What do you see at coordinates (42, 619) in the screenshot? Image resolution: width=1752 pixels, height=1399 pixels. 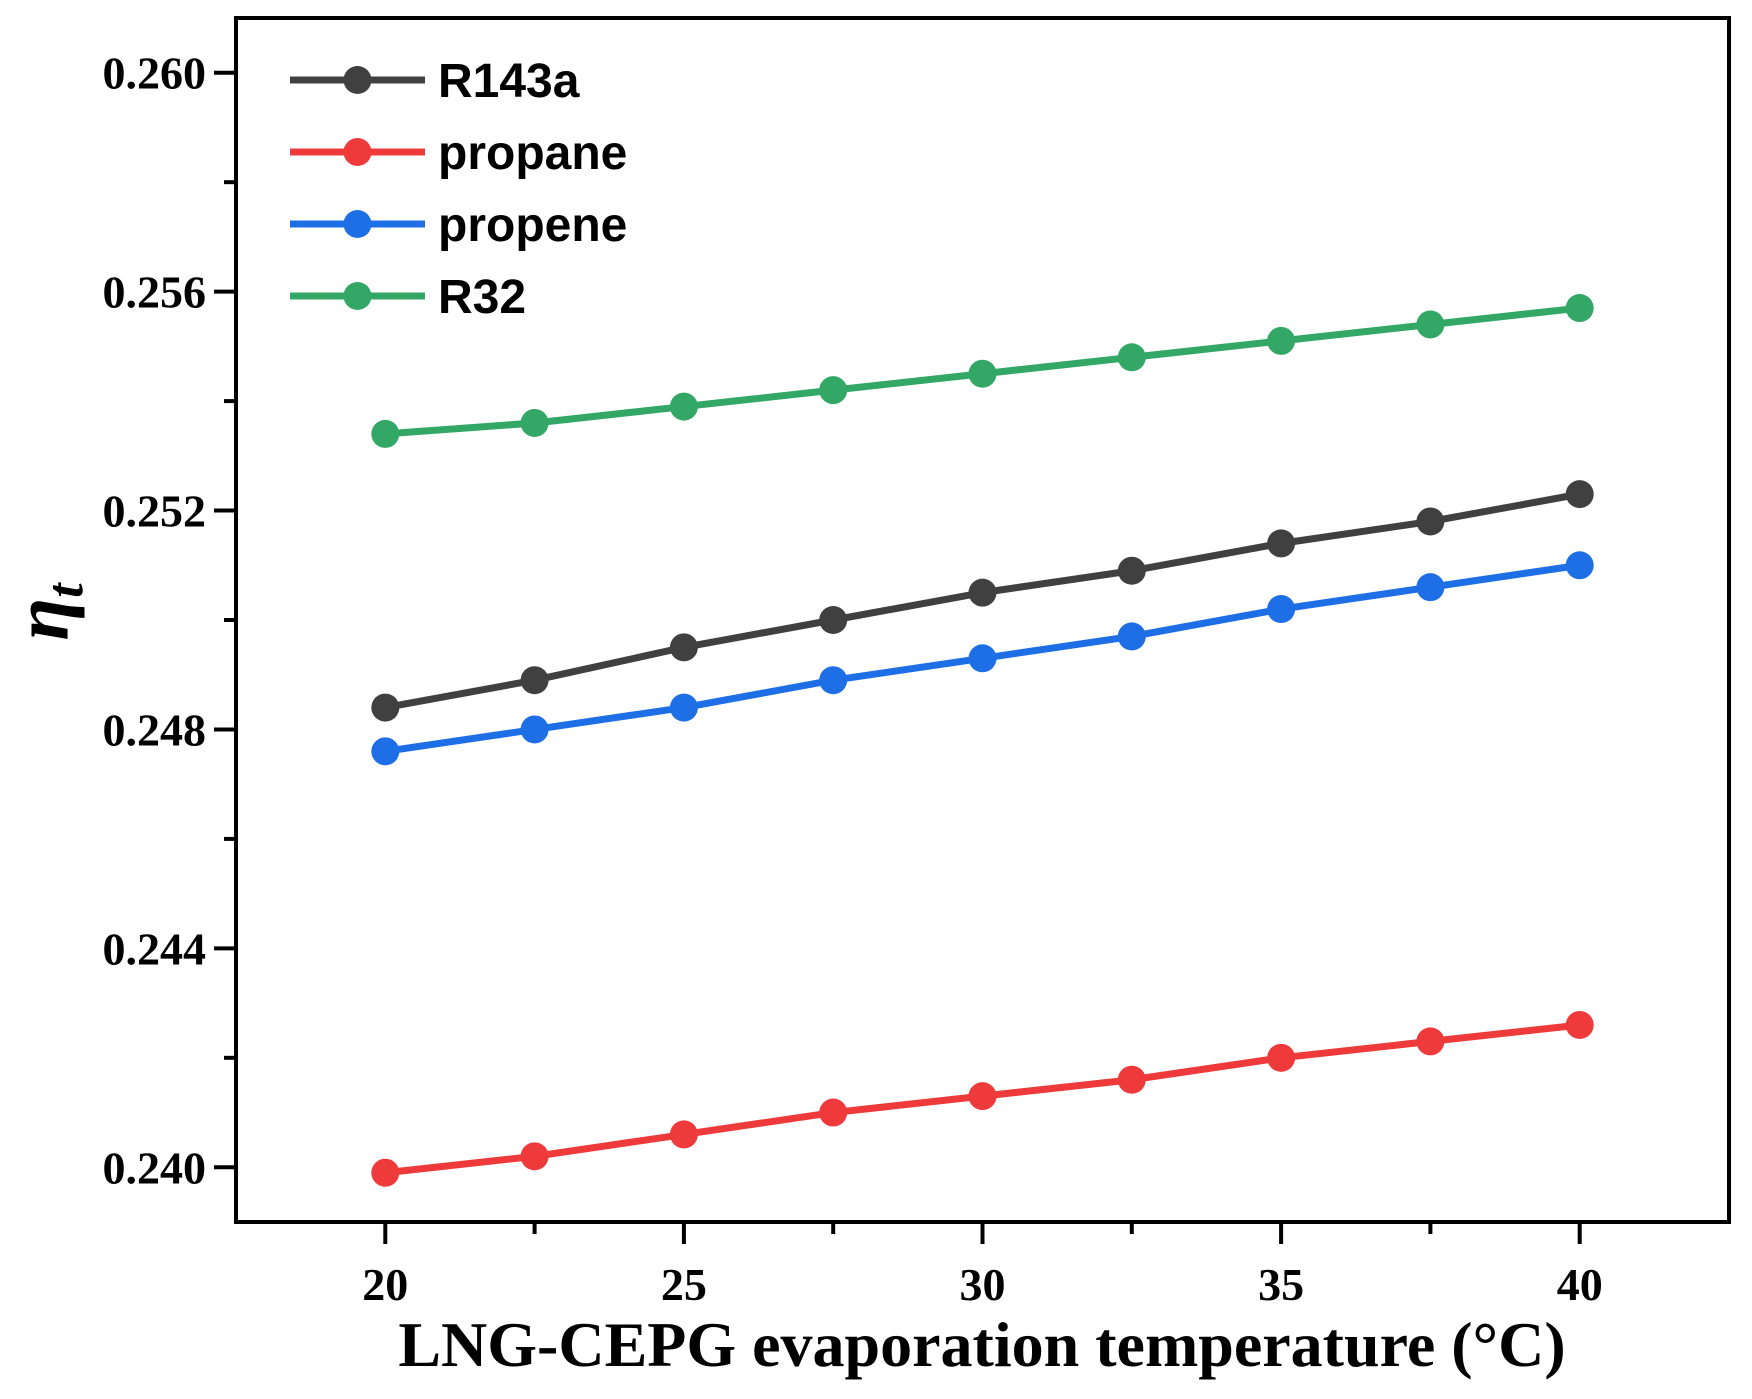 I see `y-axis-title-symbol: η` at bounding box center [42, 619].